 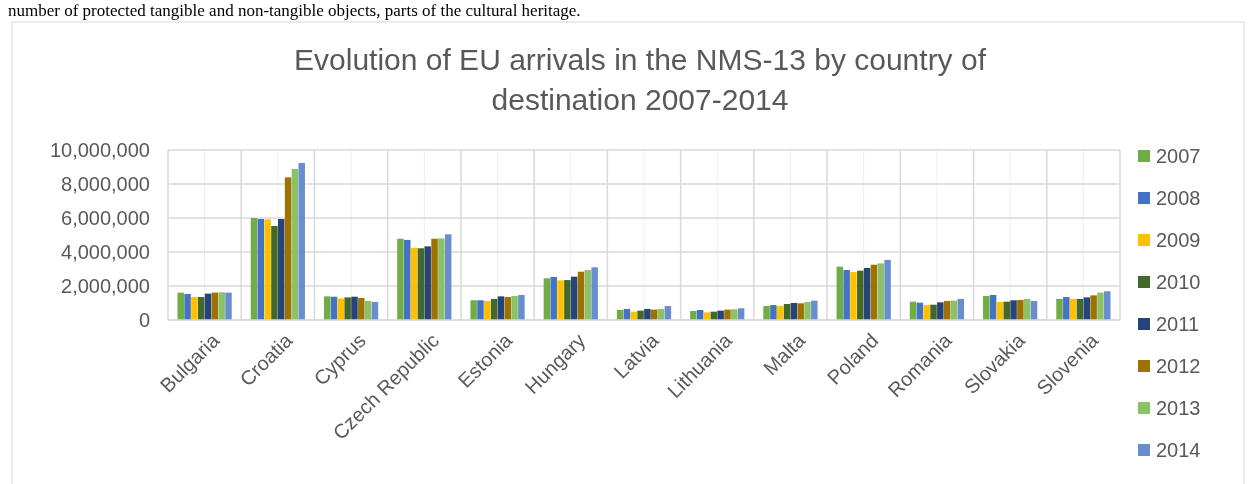 I want to click on legend-label: 2013, so click(x=1178, y=408).